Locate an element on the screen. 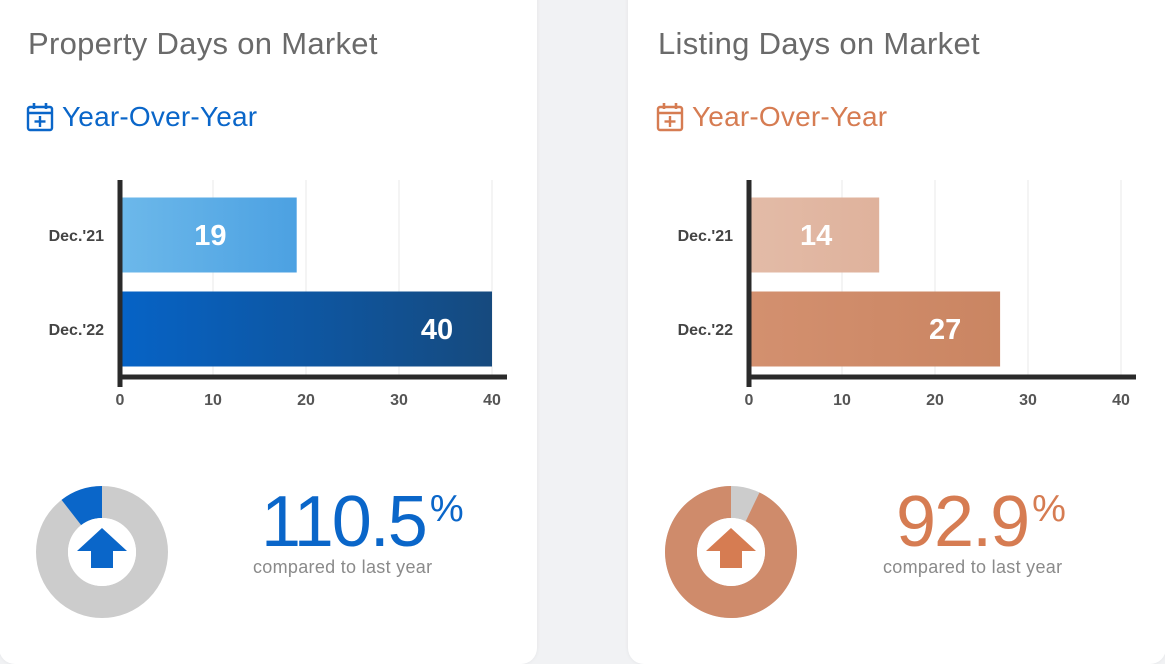 This screenshot has height=664, width=1165. percent-value: 110.5 is located at coordinates (344, 522).